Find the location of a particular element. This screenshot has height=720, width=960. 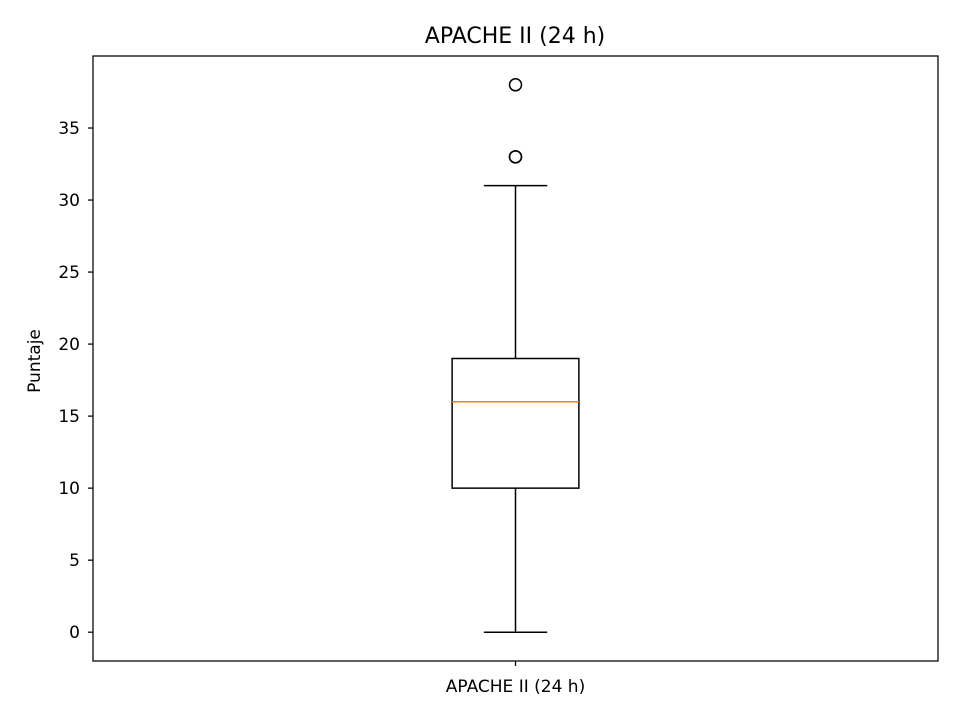

iqr-box is located at coordinates (515, 423).